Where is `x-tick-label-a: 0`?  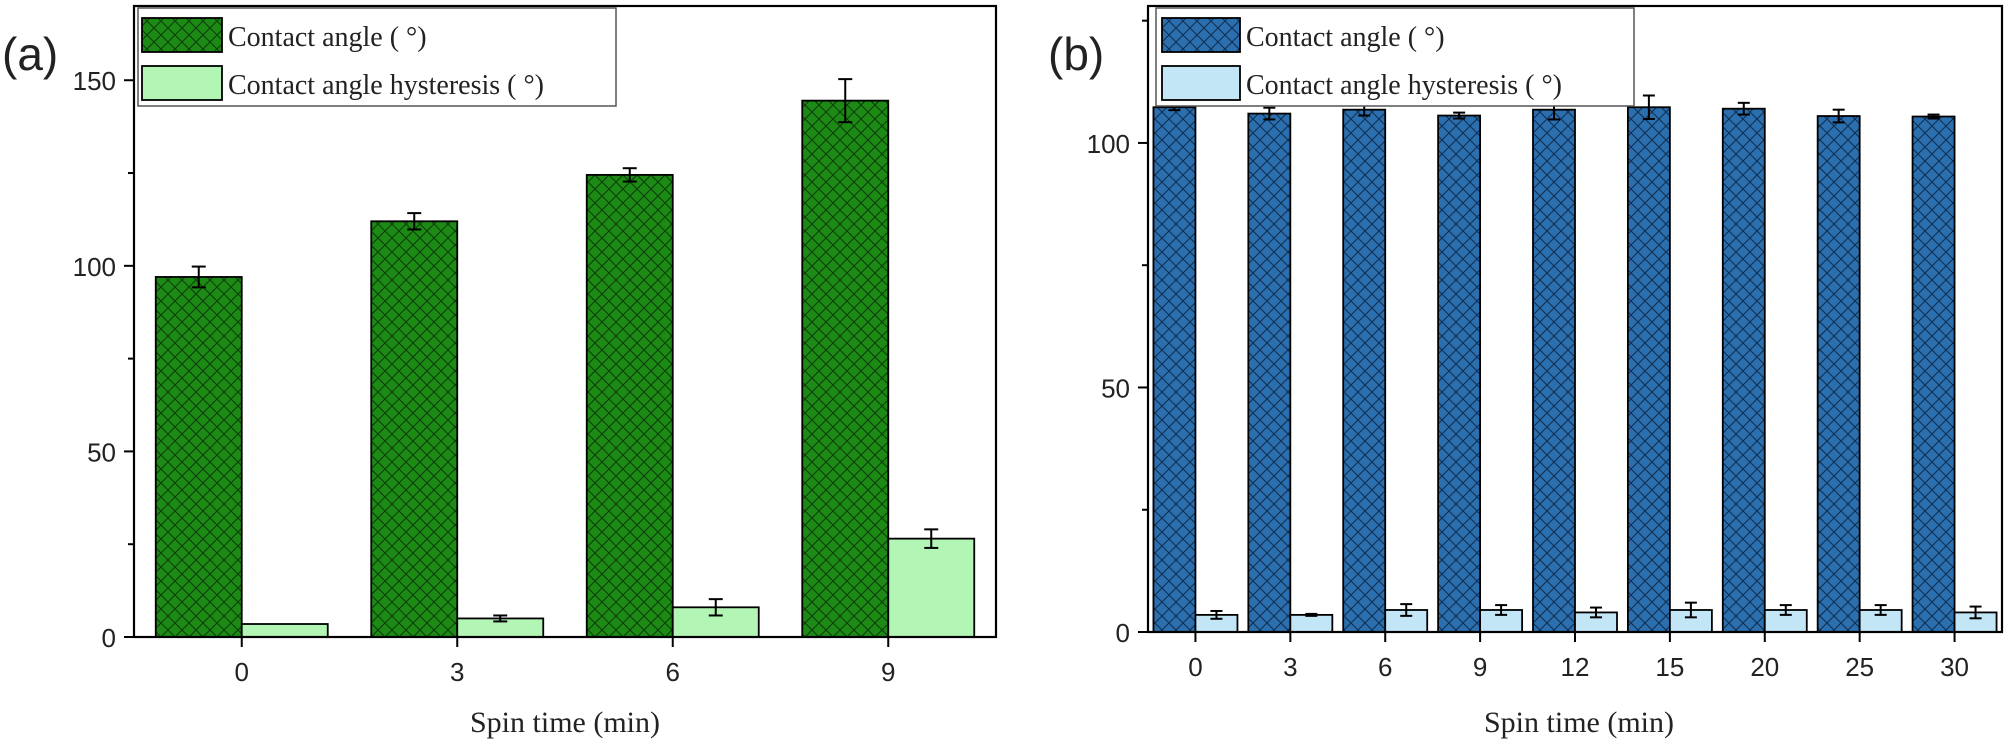
x-tick-label-a: 0 is located at coordinates (242, 672).